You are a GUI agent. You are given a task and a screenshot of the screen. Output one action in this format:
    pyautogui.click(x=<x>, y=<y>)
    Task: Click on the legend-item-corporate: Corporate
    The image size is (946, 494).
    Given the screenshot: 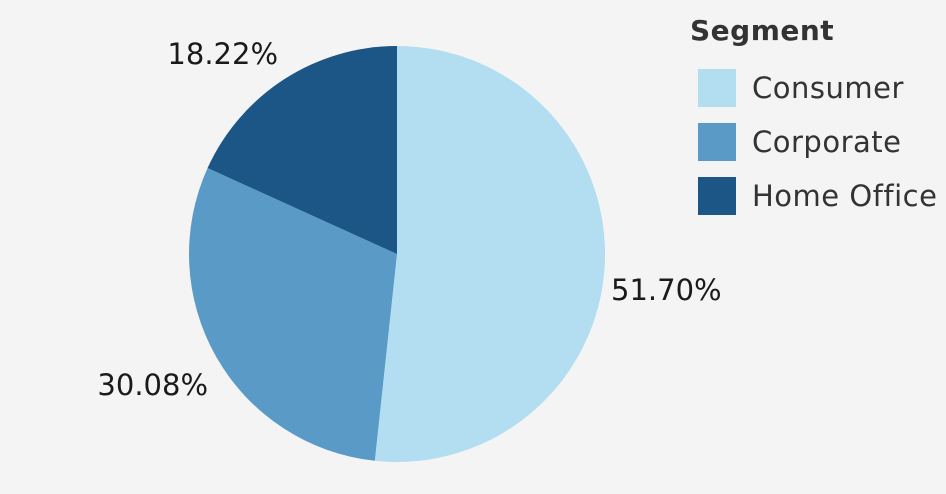 What is the action you would take?
    pyautogui.click(x=813, y=142)
    